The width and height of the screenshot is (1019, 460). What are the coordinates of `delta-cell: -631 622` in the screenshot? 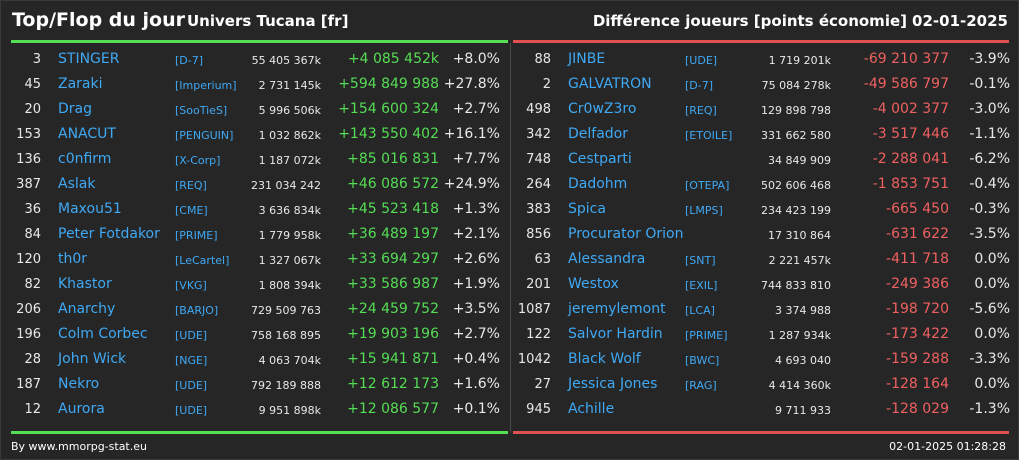 It's located at (917, 234).